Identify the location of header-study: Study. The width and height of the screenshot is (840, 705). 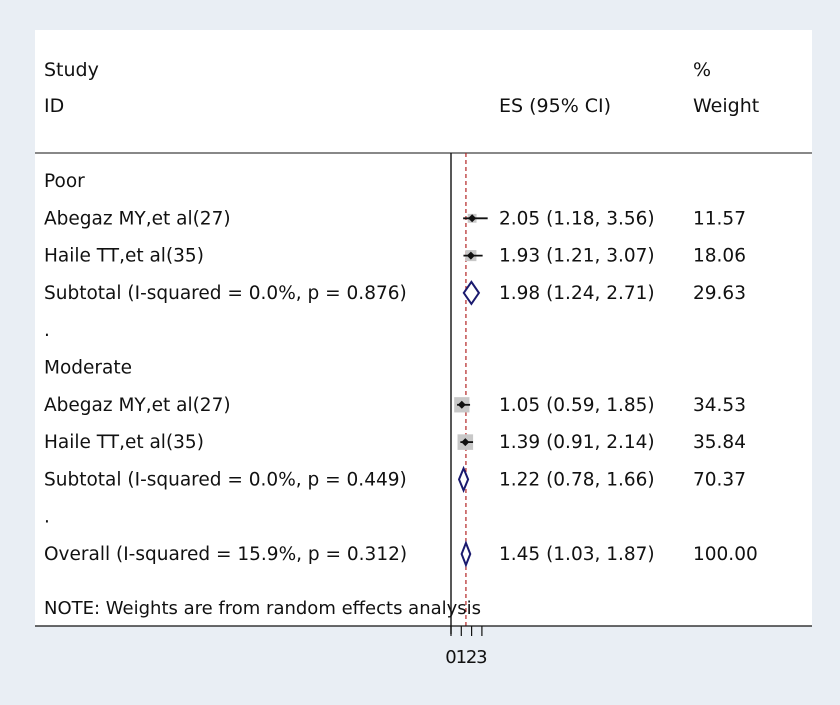
(71, 70).